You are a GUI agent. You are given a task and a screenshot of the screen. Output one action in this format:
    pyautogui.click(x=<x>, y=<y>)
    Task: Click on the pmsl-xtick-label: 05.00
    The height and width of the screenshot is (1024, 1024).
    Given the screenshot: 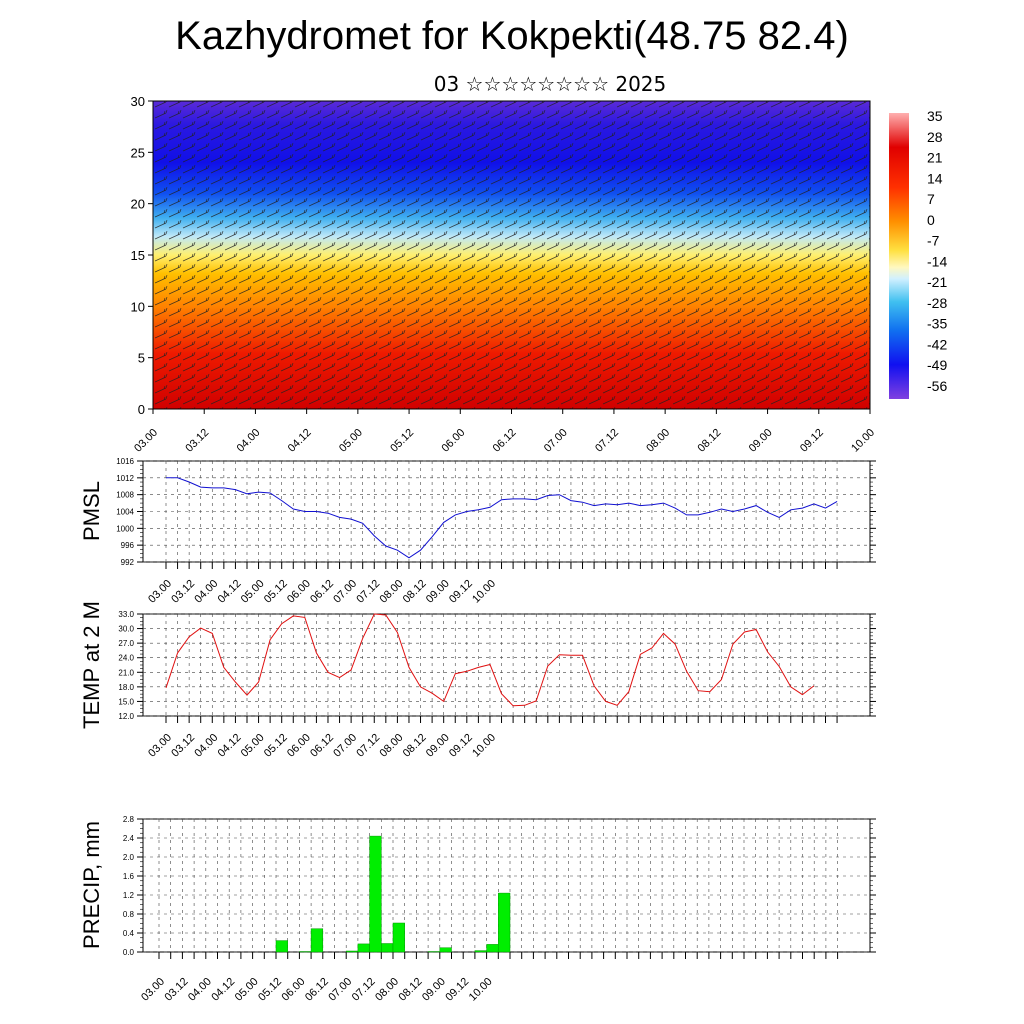 What is the action you would take?
    pyautogui.click(x=253, y=592)
    